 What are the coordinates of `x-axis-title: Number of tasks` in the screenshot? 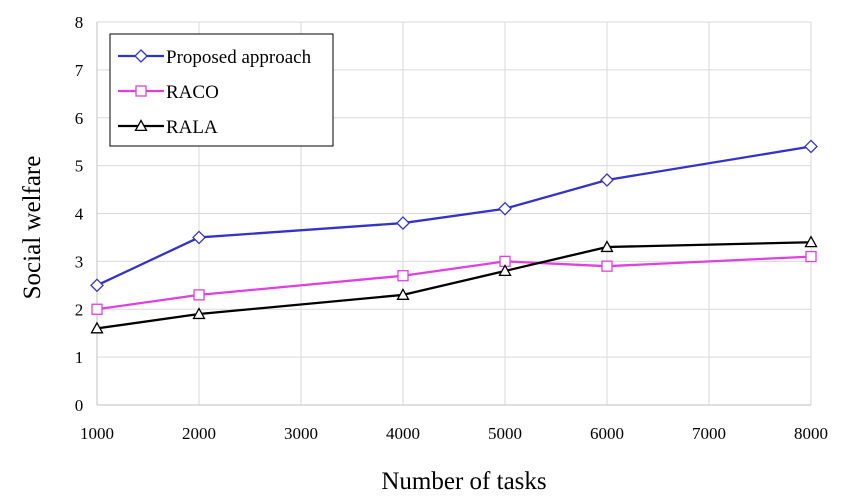 It's located at (463, 481).